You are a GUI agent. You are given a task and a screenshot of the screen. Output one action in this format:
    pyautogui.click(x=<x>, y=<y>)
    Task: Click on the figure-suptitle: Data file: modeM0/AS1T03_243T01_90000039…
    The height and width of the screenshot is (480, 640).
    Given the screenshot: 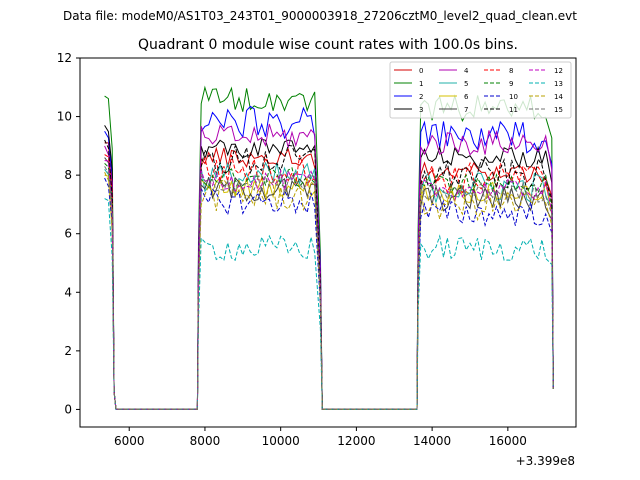 What is the action you would take?
    pyautogui.click(x=320, y=16)
    